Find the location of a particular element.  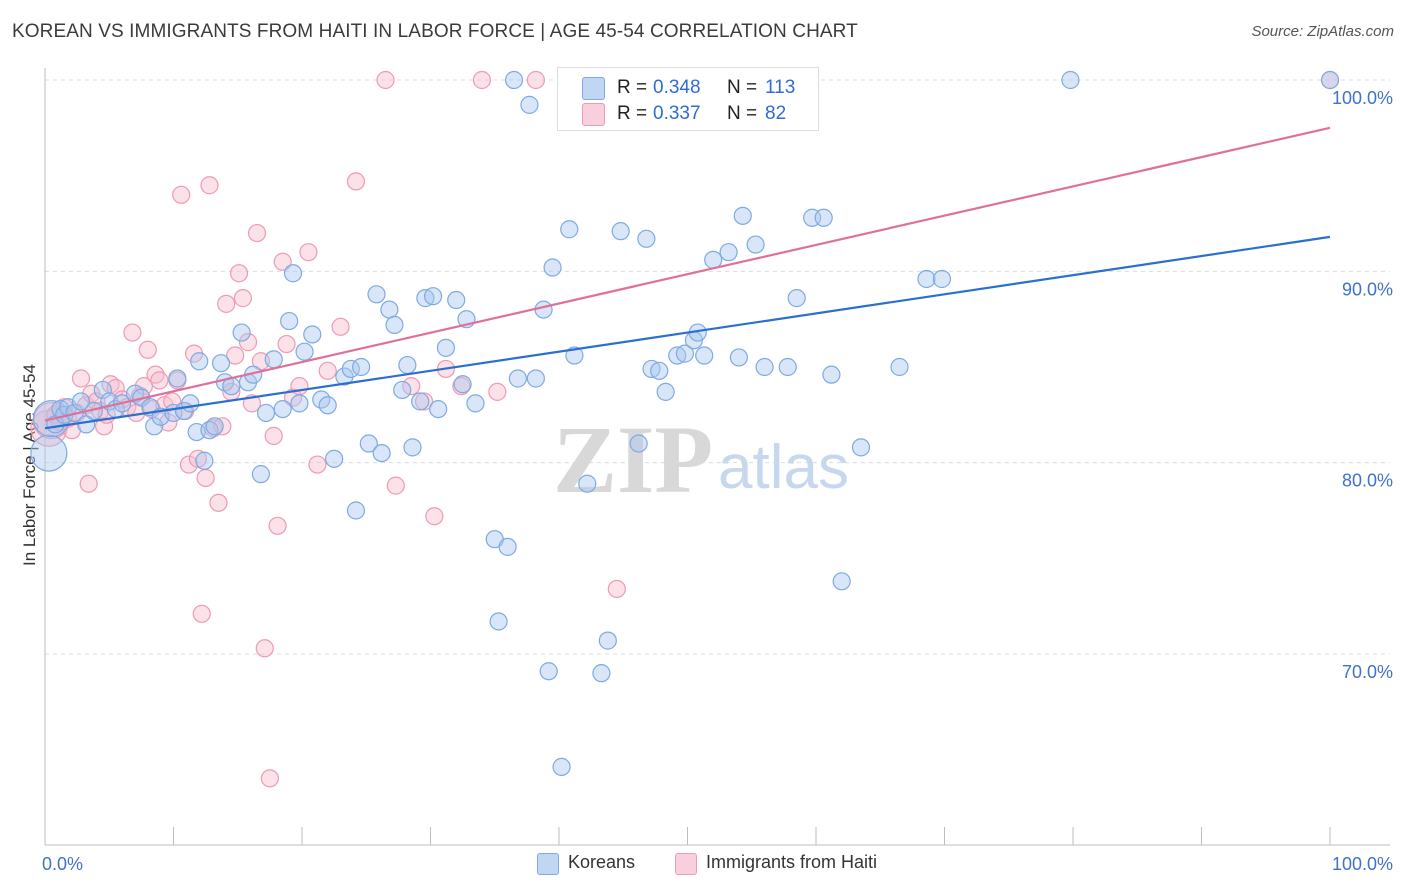

legend-n-value: 113 is located at coordinates (780, 87).